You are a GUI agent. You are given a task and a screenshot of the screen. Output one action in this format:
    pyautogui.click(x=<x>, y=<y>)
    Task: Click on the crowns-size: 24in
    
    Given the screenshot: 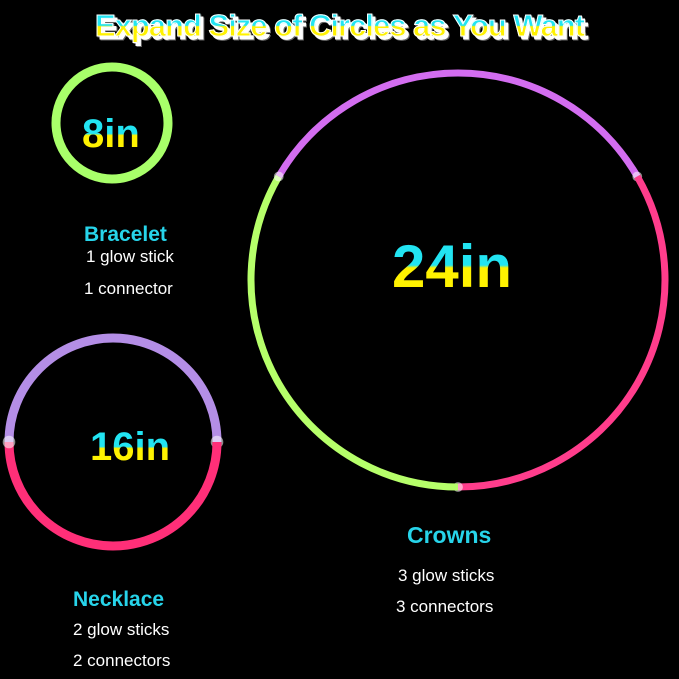 What is the action you would take?
    pyautogui.click(x=452, y=266)
    